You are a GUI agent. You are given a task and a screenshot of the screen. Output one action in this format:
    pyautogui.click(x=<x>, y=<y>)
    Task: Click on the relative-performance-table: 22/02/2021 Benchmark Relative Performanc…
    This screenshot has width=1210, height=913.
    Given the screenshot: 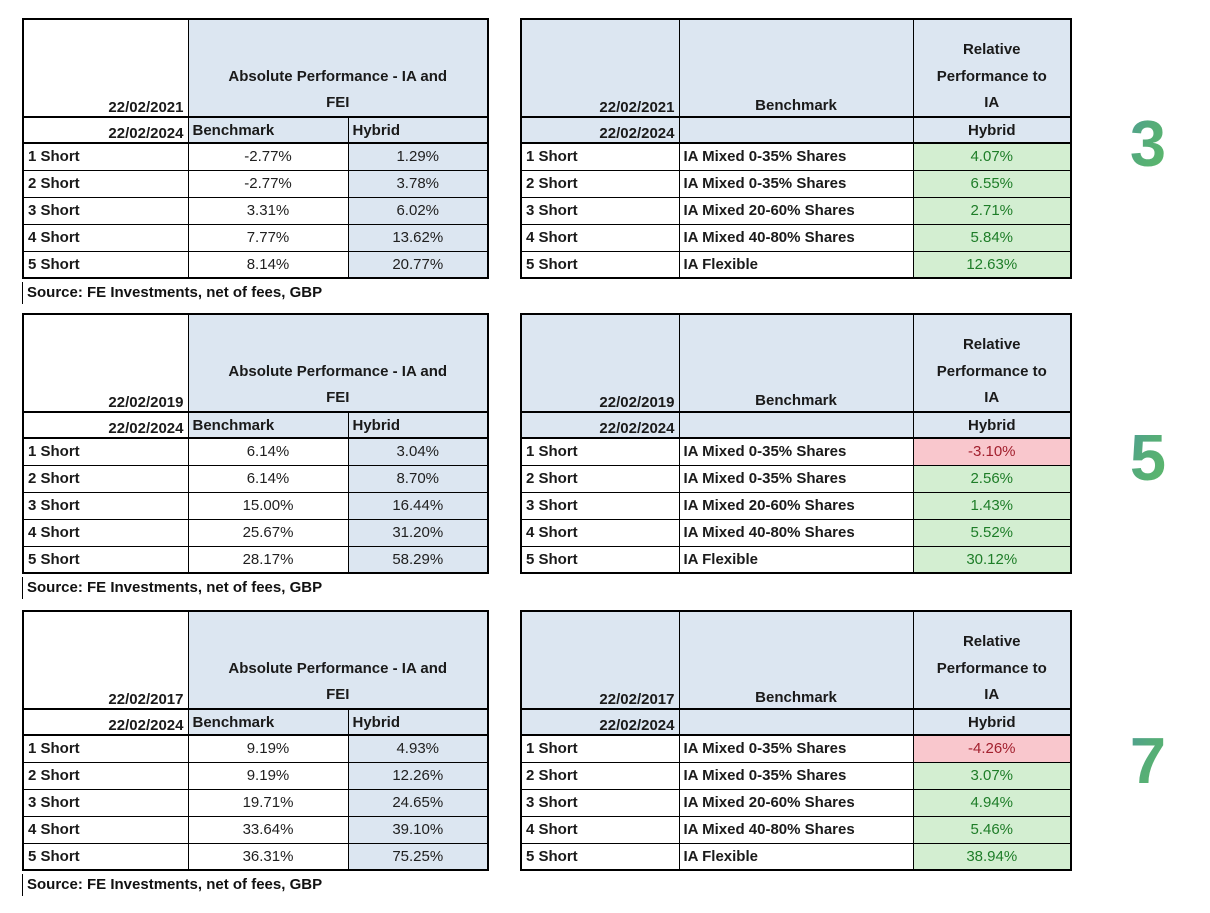 What is the action you would take?
    pyautogui.click(x=796, y=148)
    